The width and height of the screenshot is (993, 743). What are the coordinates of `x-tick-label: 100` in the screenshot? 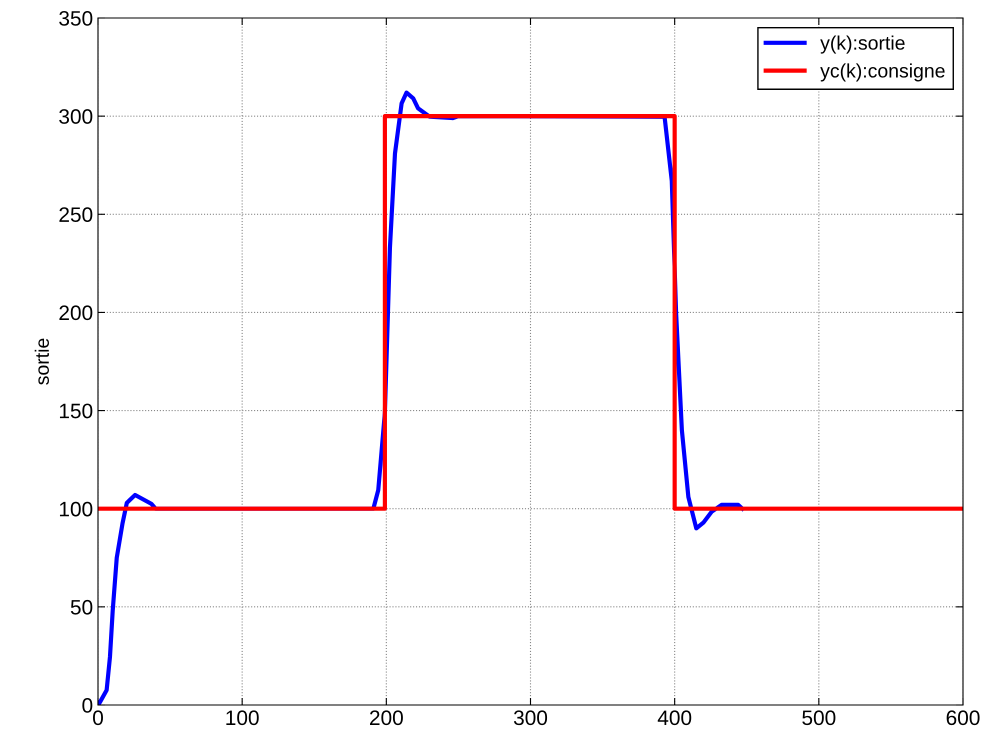 It's located at (242, 718).